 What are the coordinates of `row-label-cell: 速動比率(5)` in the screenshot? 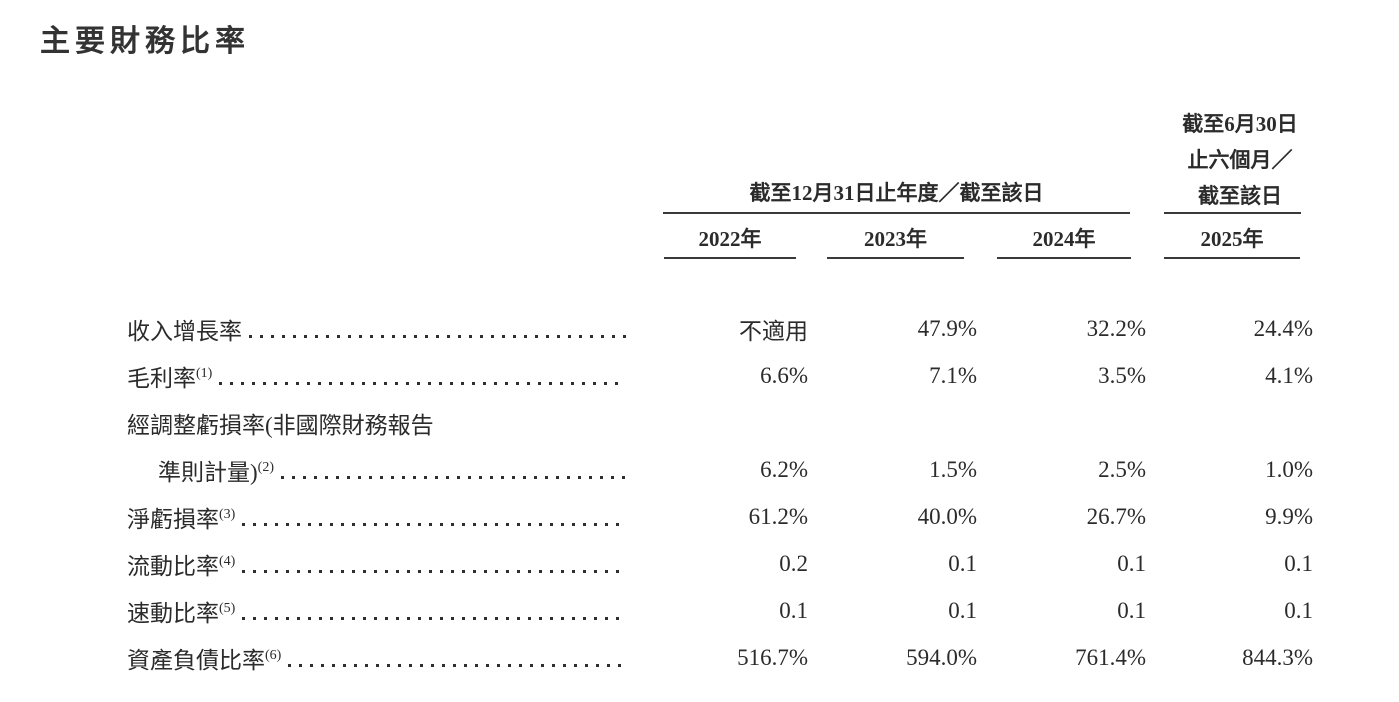 It's located at (383, 611).